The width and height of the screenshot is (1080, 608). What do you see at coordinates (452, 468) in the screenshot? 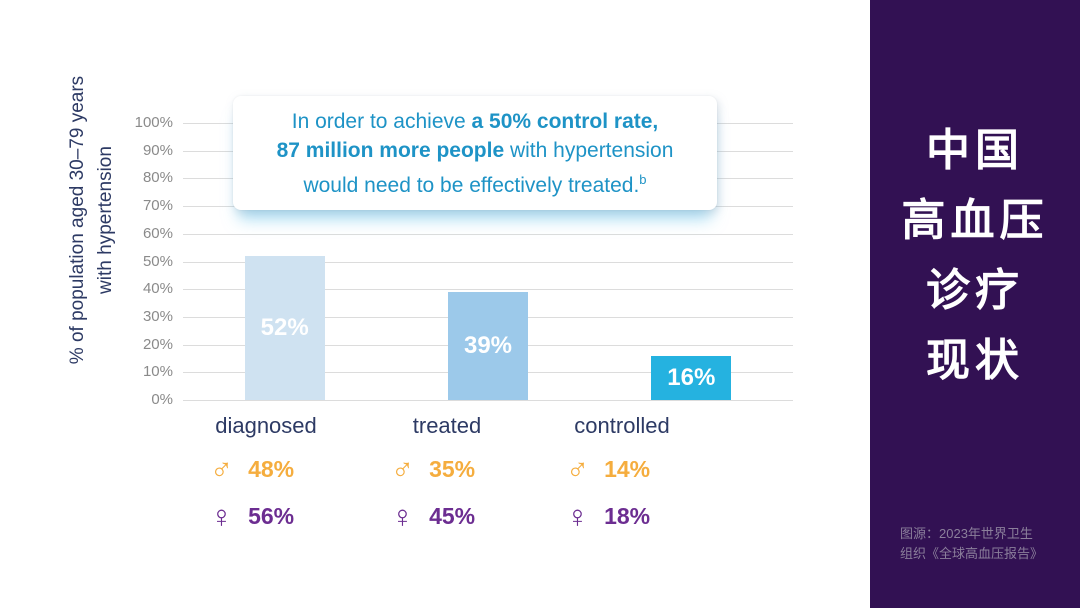
I see `male-value: 35%` at bounding box center [452, 468].